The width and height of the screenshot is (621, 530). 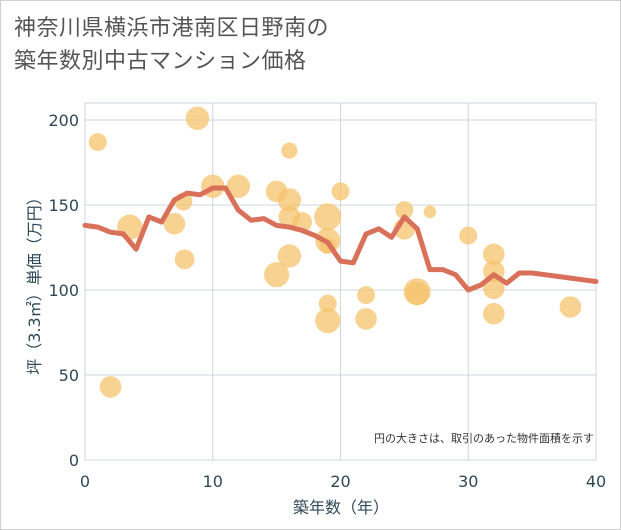 I want to click on y-tick-label: 0, so click(x=74, y=460).